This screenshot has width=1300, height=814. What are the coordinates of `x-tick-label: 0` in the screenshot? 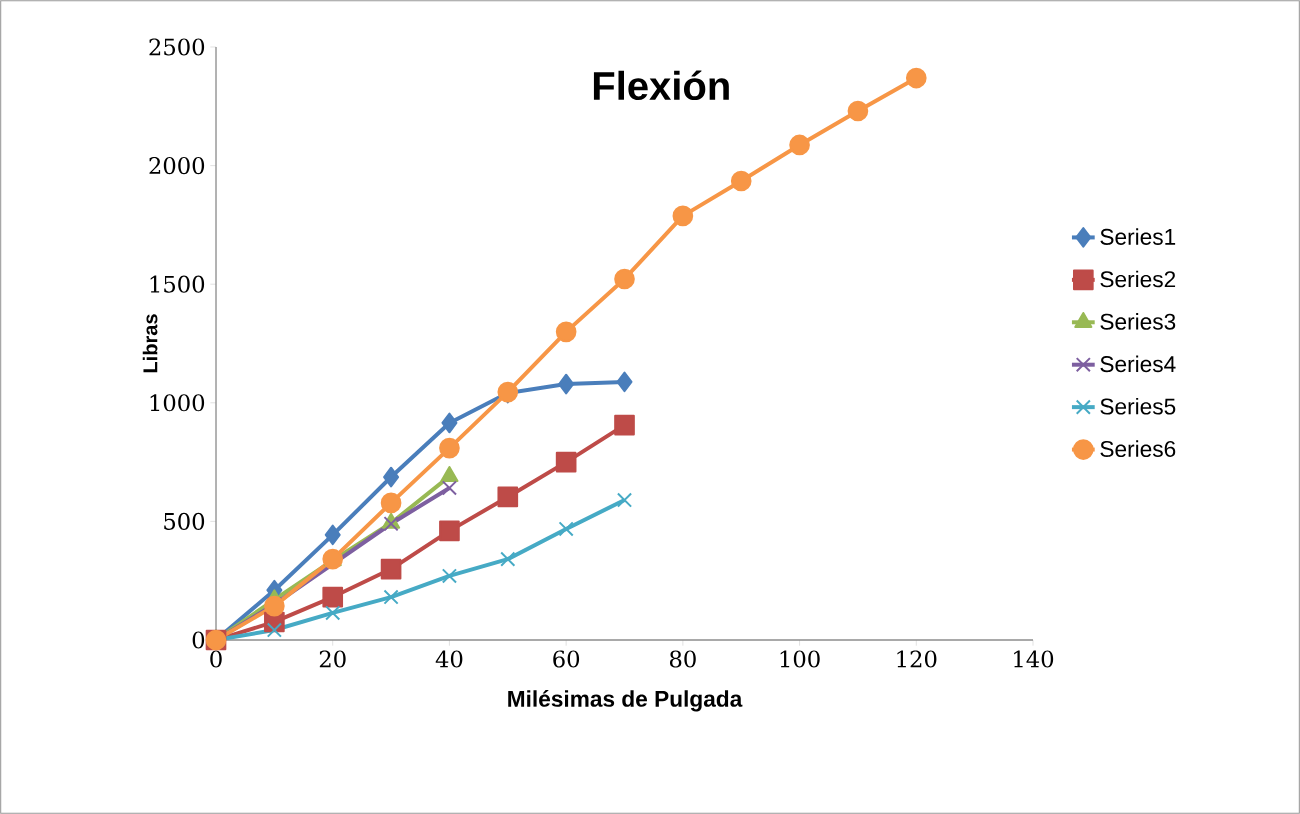 It's located at (216, 659).